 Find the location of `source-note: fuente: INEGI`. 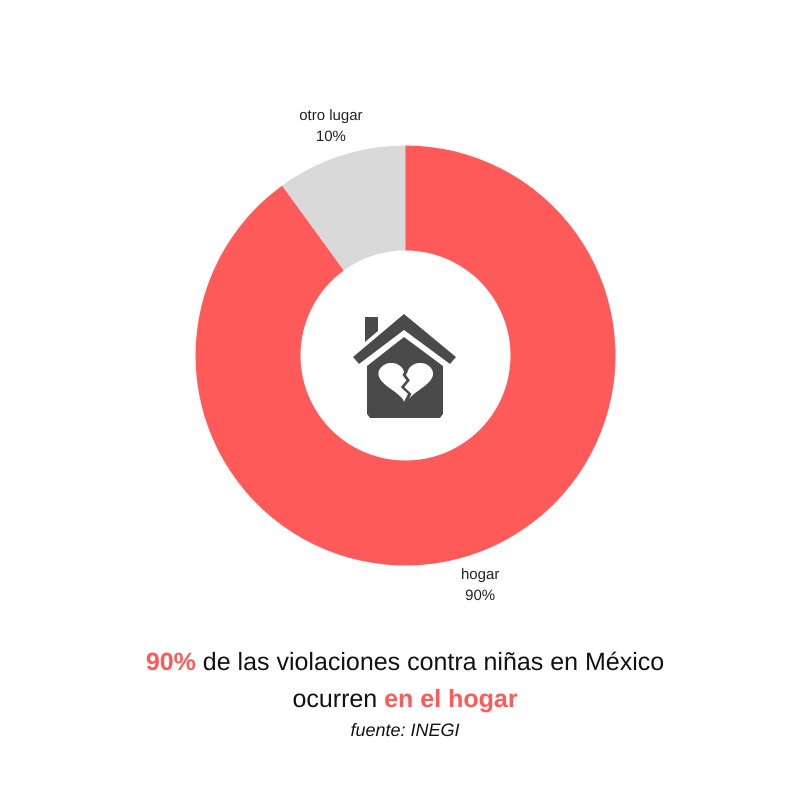

source-note: fuente: INEGI is located at coordinates (405, 730).